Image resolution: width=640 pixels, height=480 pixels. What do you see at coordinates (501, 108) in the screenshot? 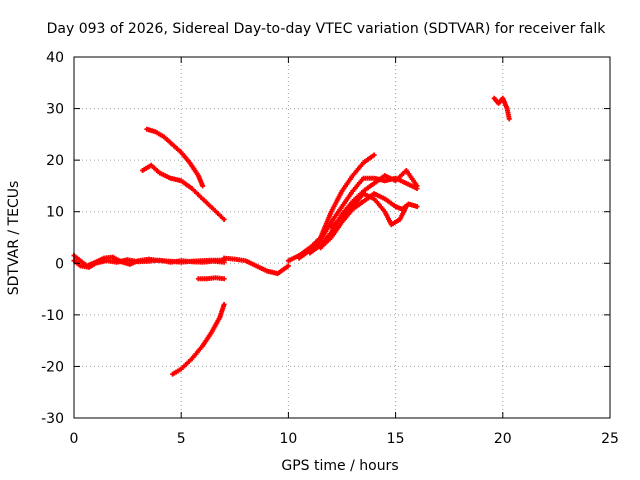
I see `data-series-arc-late` at bounding box center [501, 108].